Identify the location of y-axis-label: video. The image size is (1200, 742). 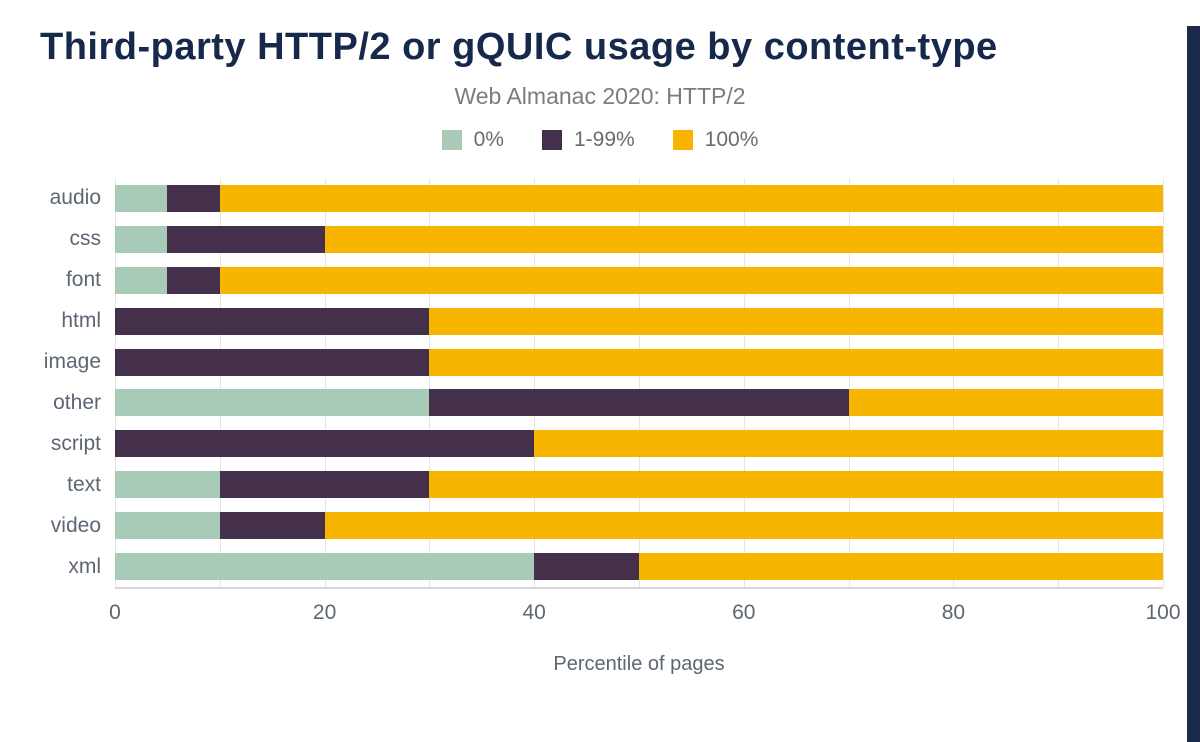
(75, 525).